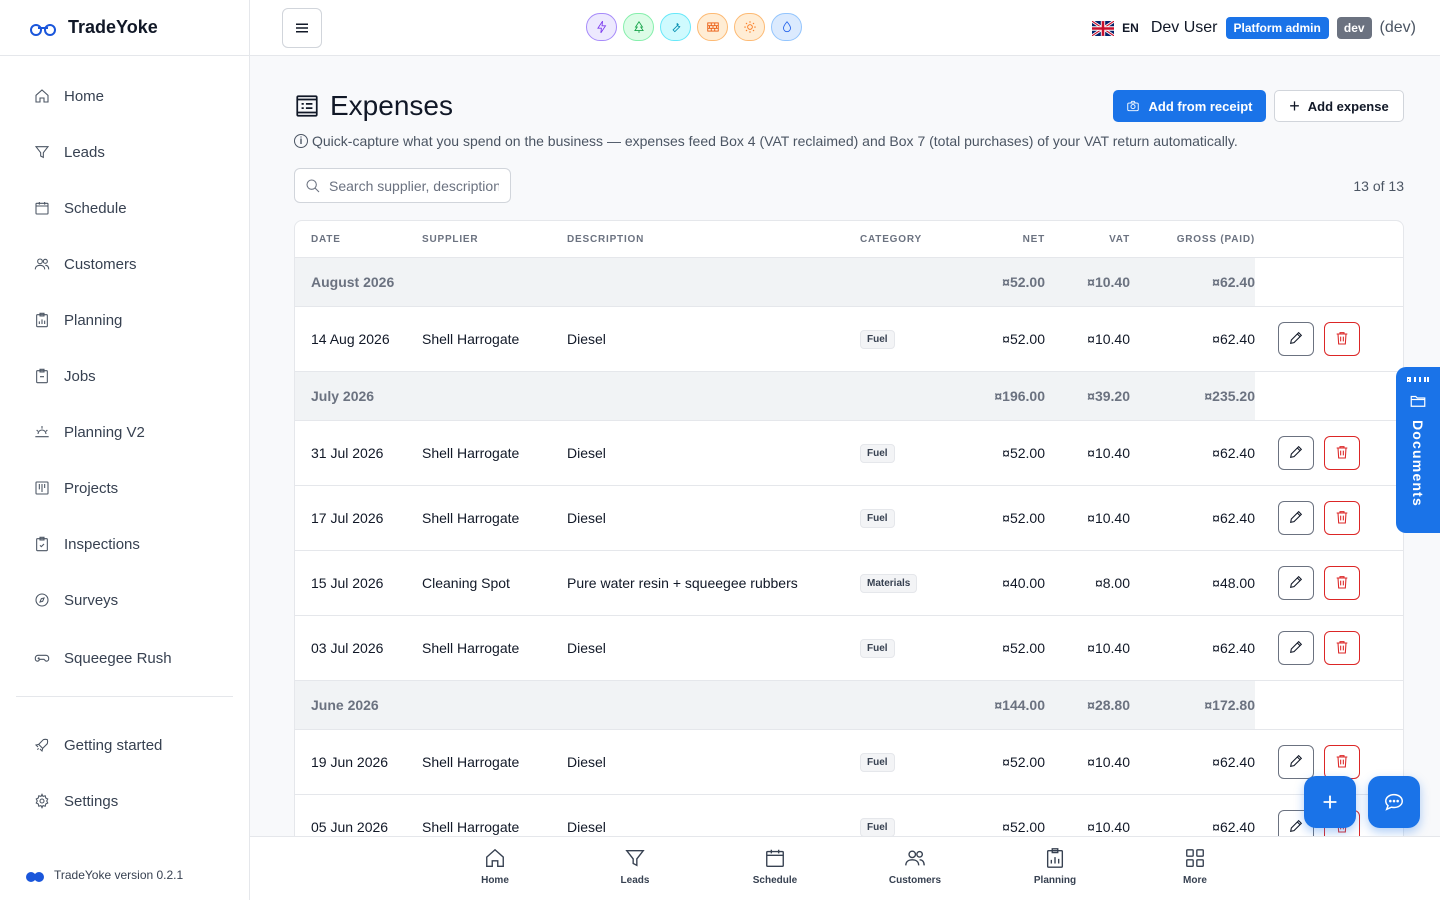 Image resolution: width=1440 pixels, height=900 pixels. What do you see at coordinates (1294, 106) in the screenshot?
I see `plus-icon: +` at bounding box center [1294, 106].